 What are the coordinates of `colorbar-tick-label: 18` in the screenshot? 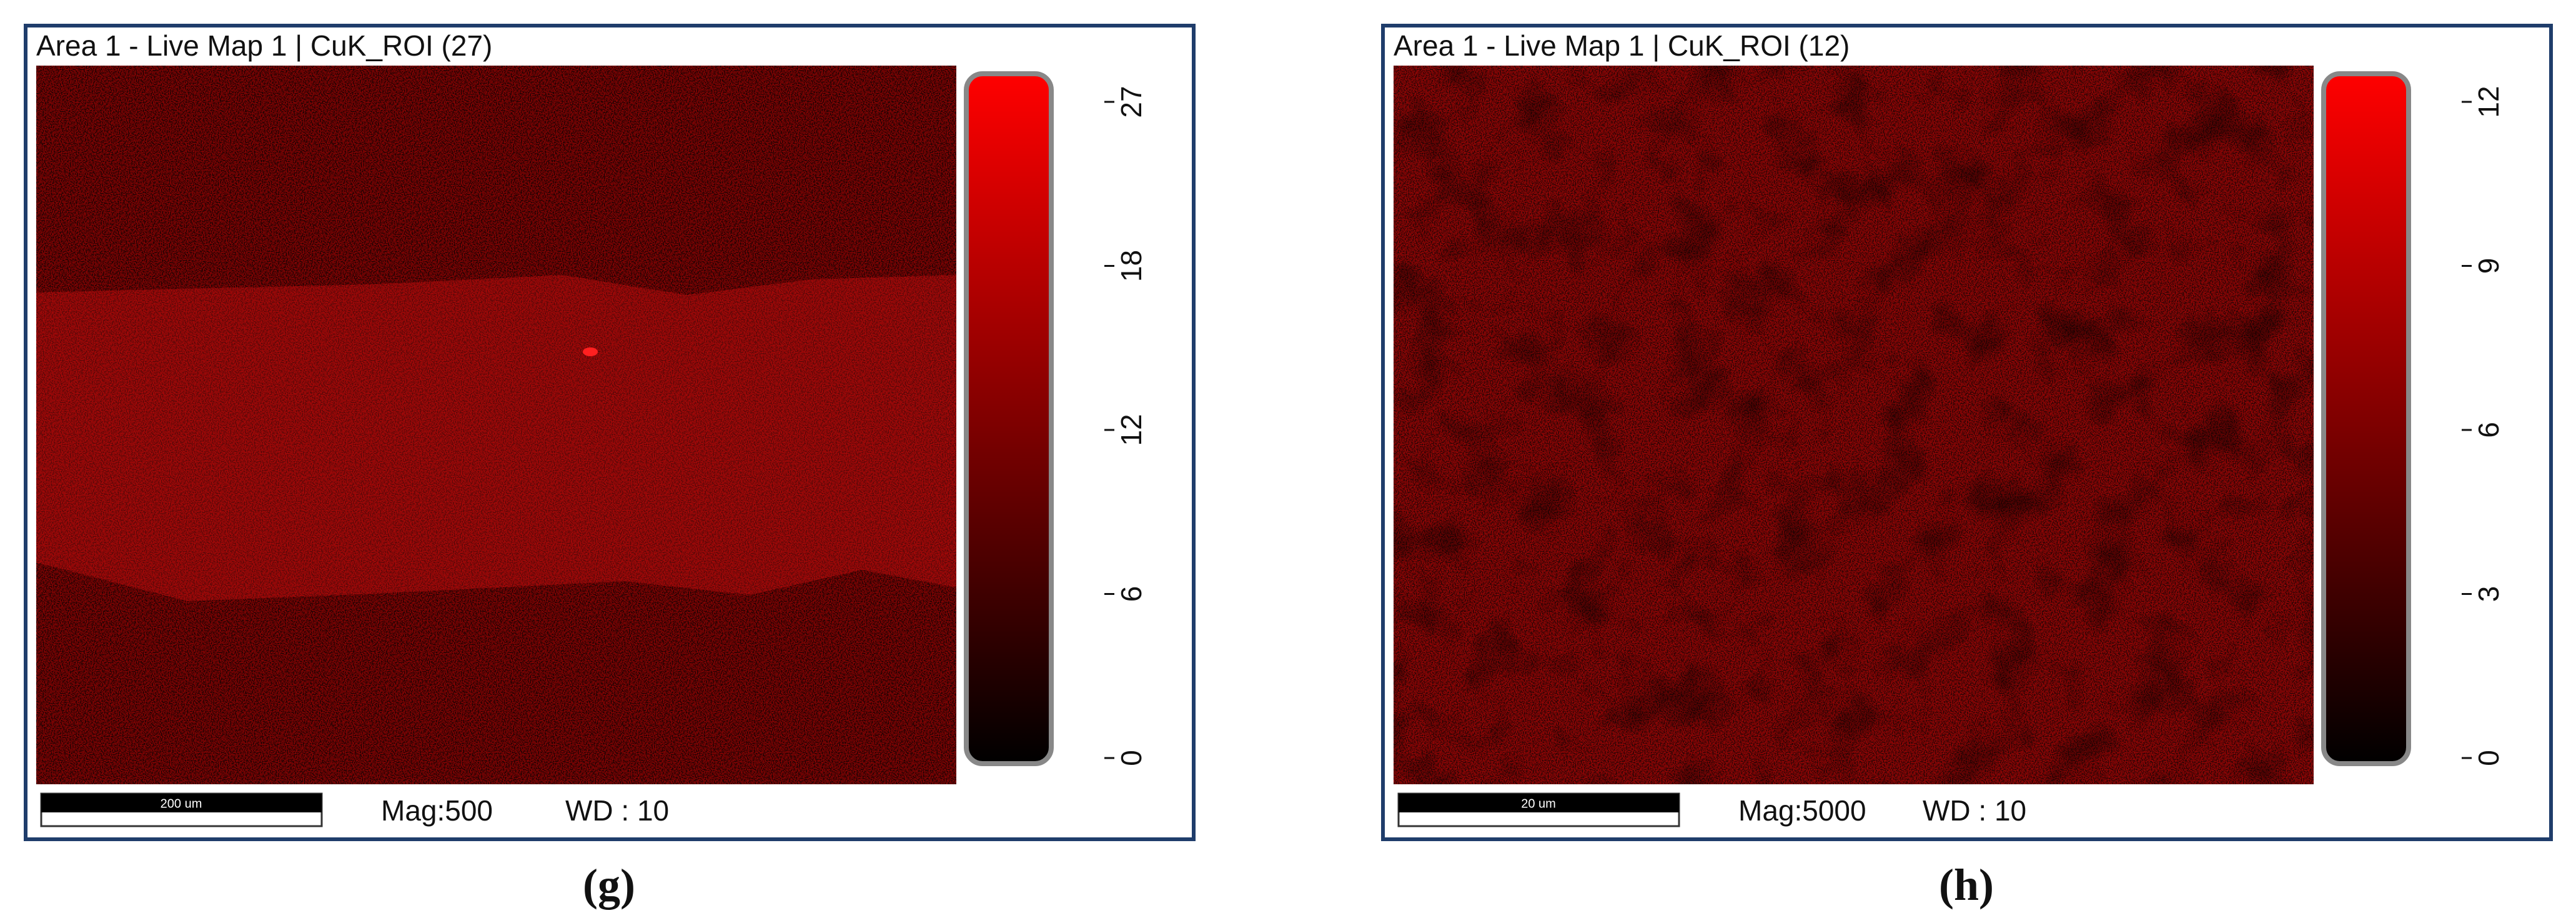 It's located at (1131, 266).